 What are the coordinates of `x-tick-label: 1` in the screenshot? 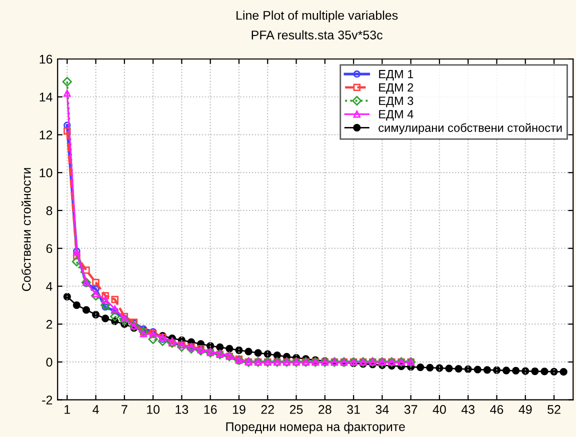 It's located at (67, 409).